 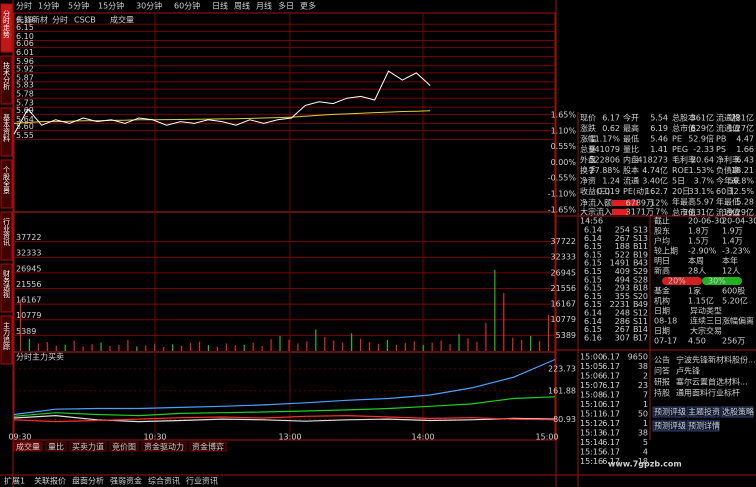 What do you see at coordinates (591, 442) in the screenshot?
I see `trade-time: 15:14` at bounding box center [591, 442].